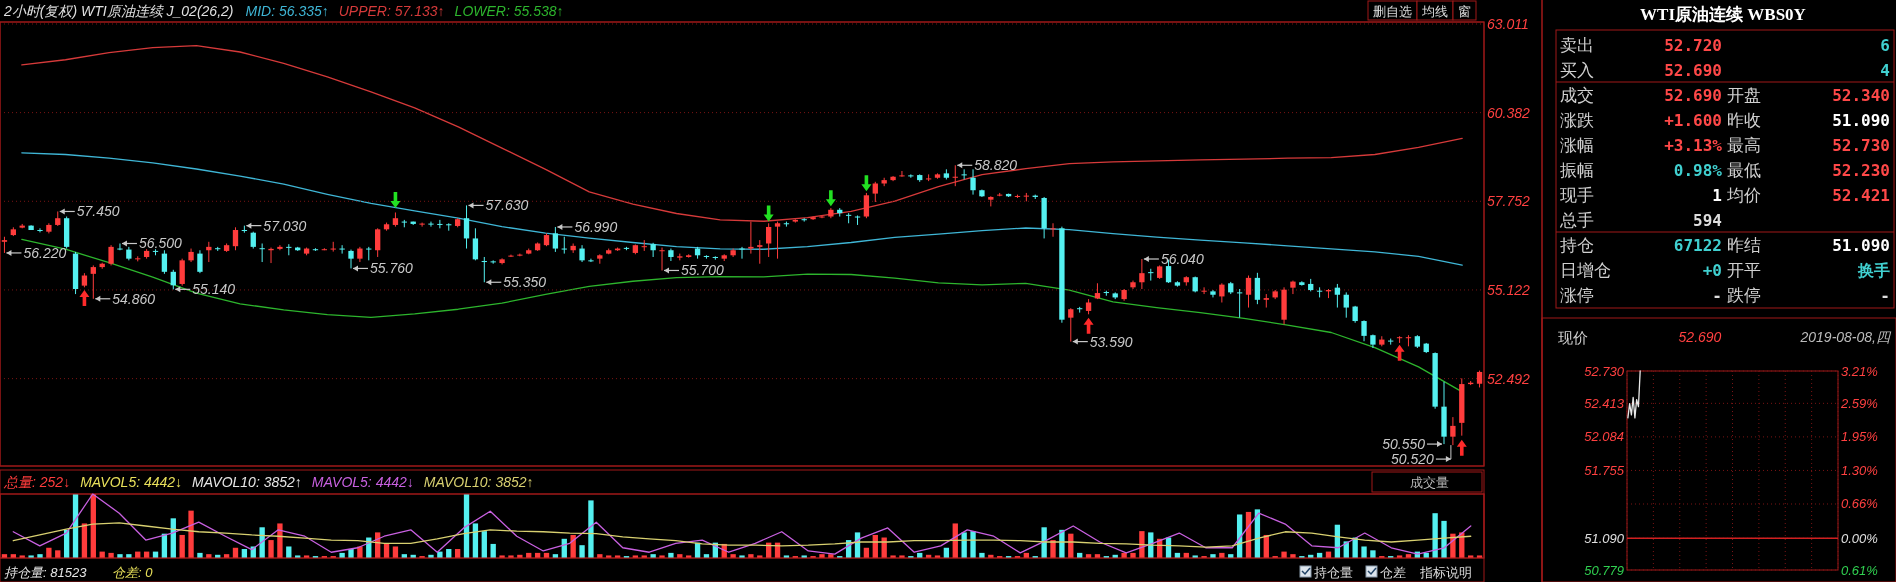  Describe the element at coordinates (1404, 444) in the screenshot. I see `text: 50.550` at that location.